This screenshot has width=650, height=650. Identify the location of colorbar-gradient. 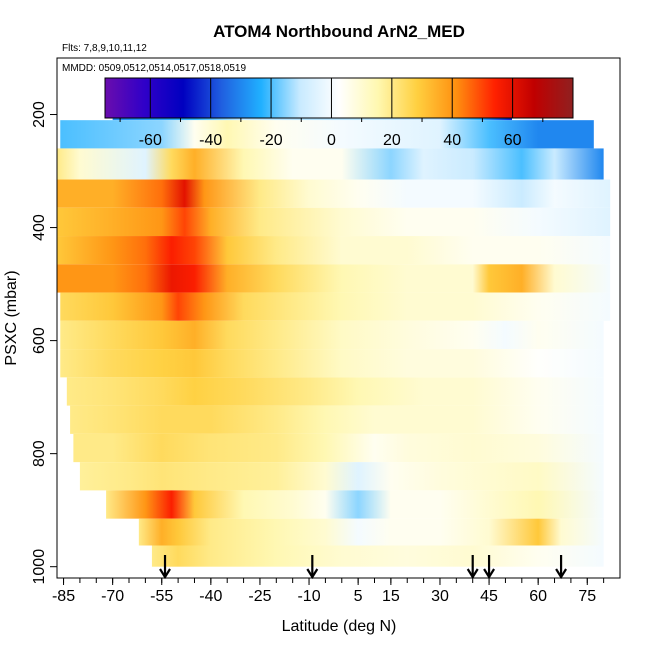
(339, 98).